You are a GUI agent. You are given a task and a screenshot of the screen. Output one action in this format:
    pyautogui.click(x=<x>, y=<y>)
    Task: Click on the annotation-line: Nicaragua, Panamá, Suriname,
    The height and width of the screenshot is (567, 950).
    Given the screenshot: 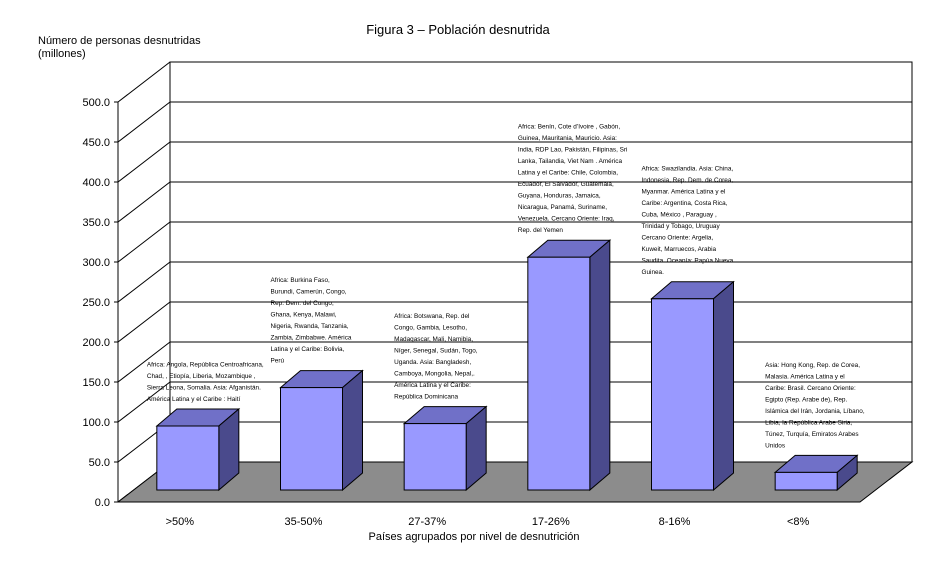 What is the action you would take?
    pyautogui.click(x=562, y=207)
    